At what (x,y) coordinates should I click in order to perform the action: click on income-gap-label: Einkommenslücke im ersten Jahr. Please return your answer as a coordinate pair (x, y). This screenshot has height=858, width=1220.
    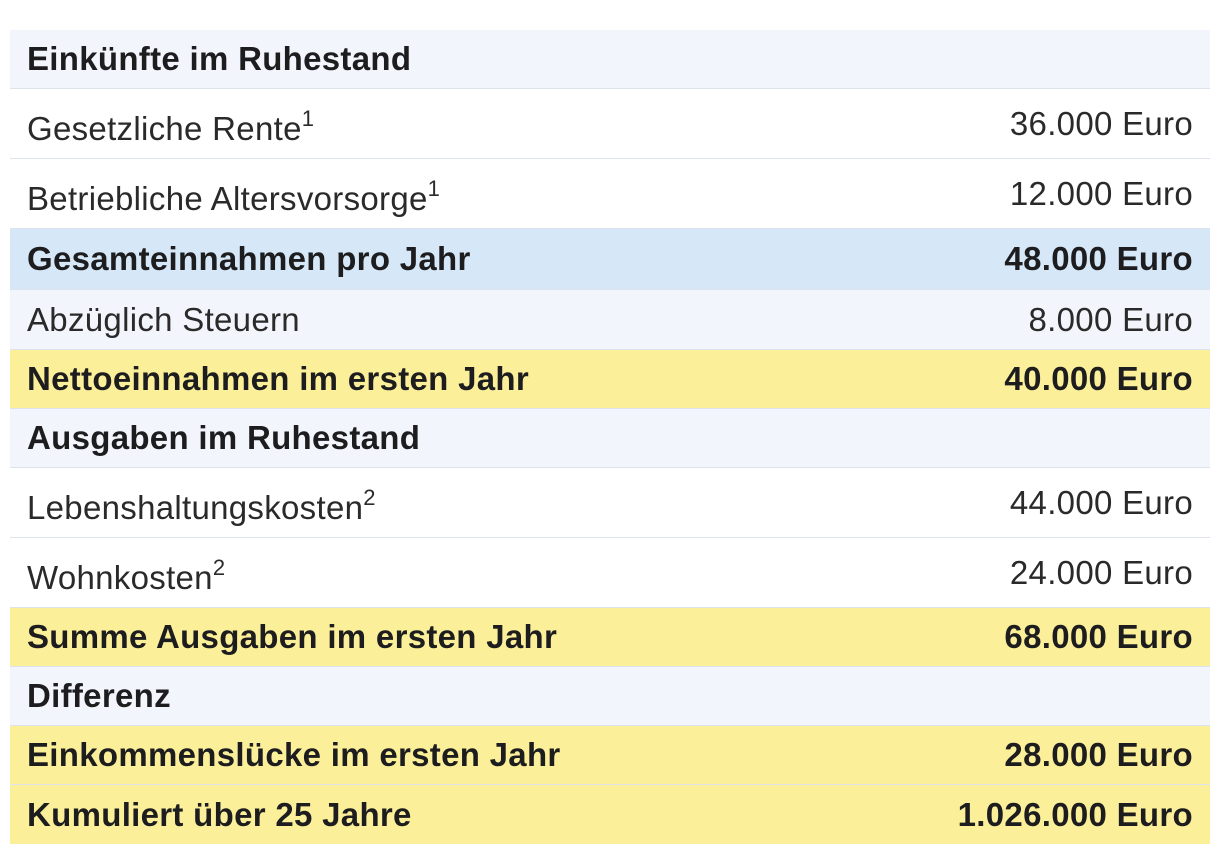
    Looking at the image, I should click on (294, 754).